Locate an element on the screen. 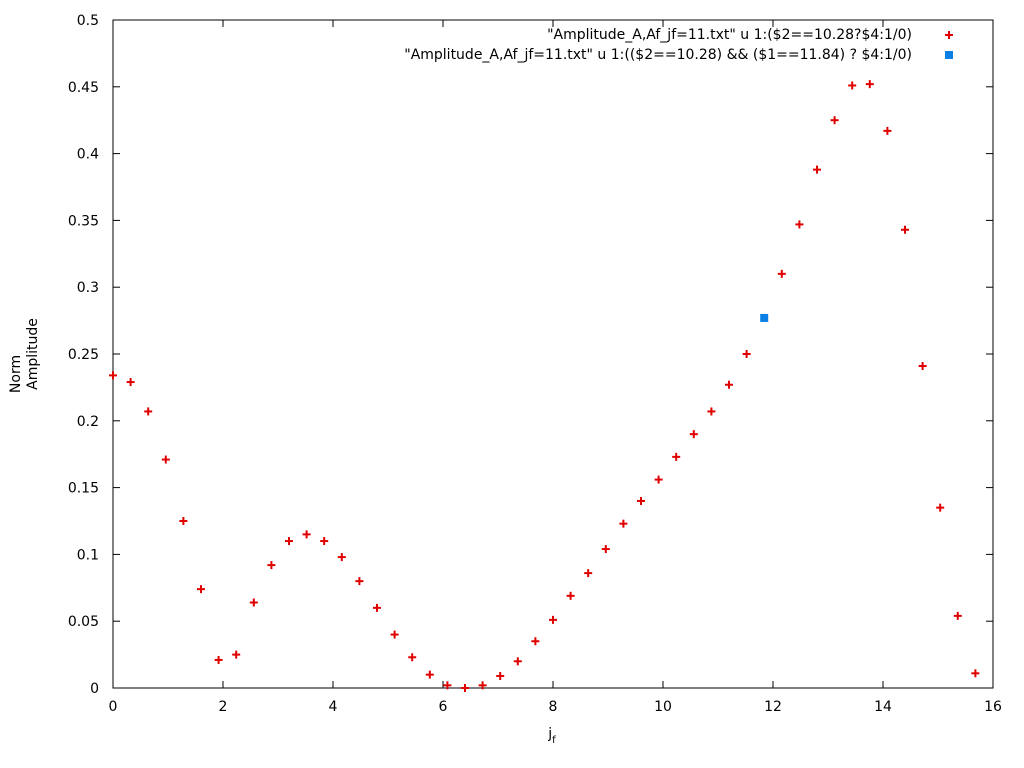 The image size is (1024, 768). x-axis-label-subscript: f is located at coordinates (554, 740).